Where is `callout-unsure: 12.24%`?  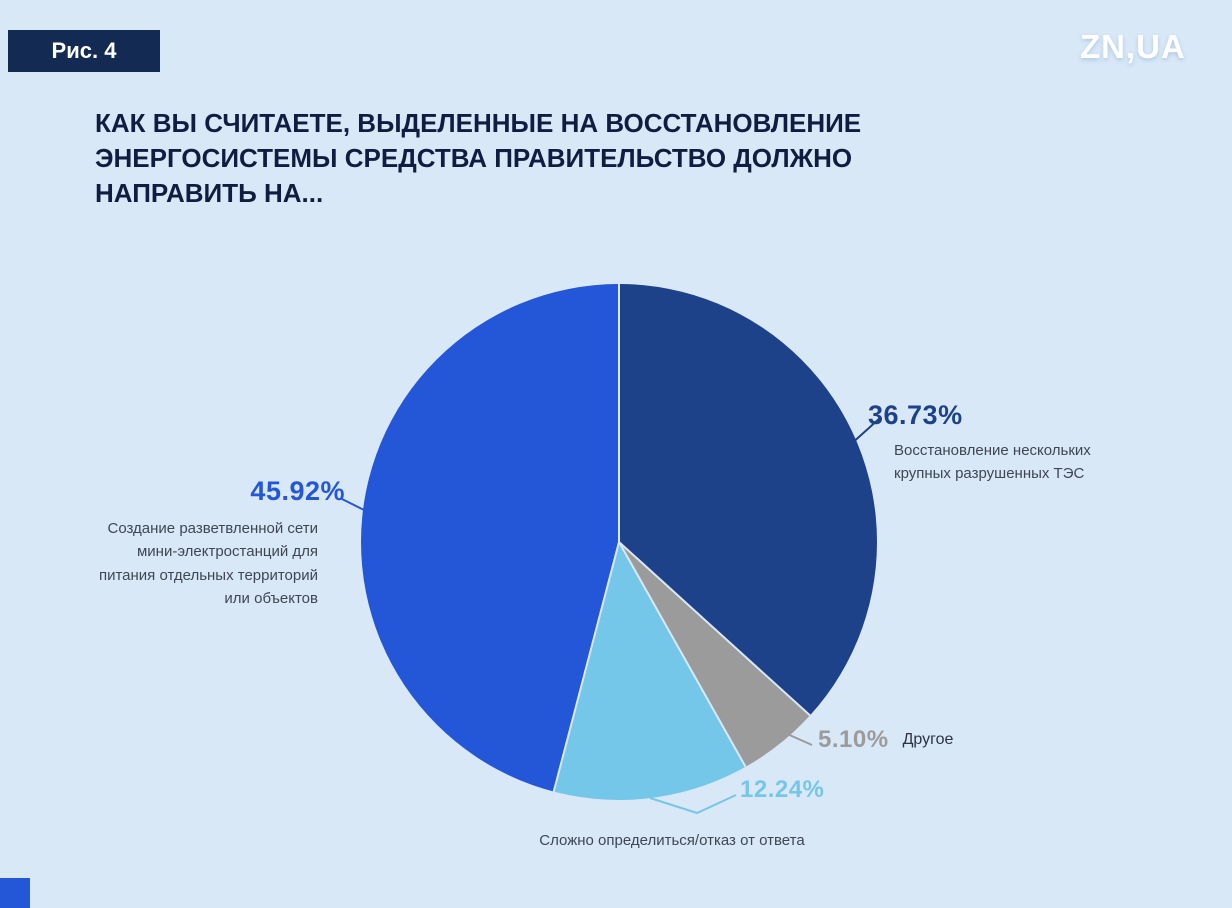
callout-unsure: 12.24% is located at coordinates (782, 790).